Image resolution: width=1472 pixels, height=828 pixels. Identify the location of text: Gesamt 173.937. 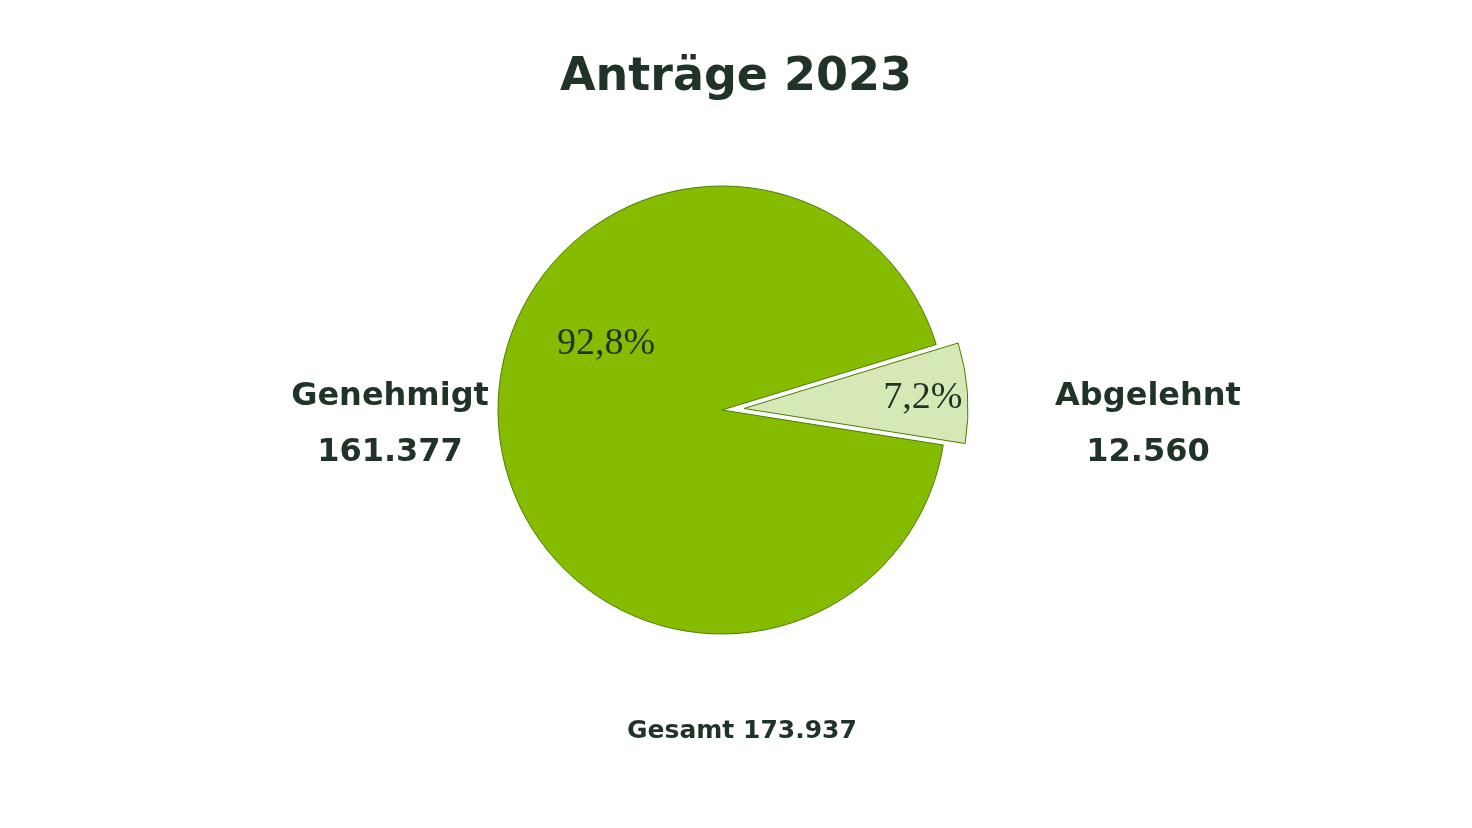
(742, 729).